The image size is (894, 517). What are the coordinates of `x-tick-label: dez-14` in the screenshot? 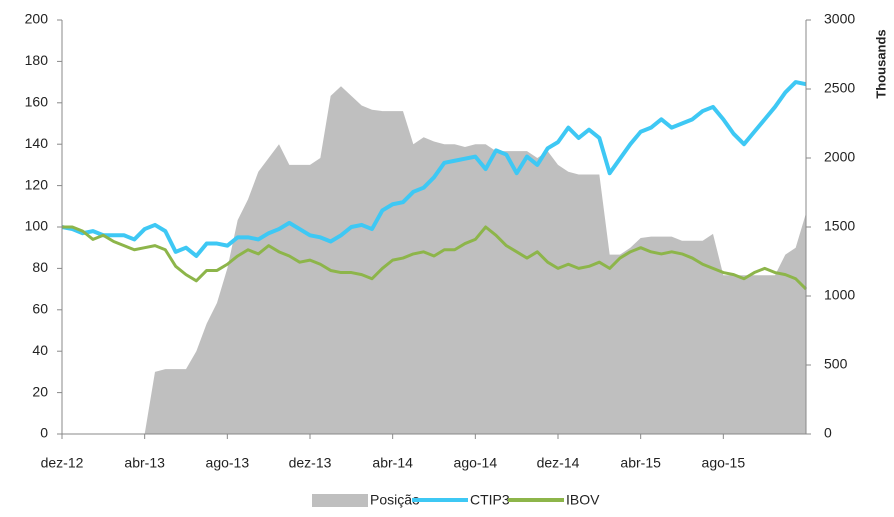 It's located at (558, 463).